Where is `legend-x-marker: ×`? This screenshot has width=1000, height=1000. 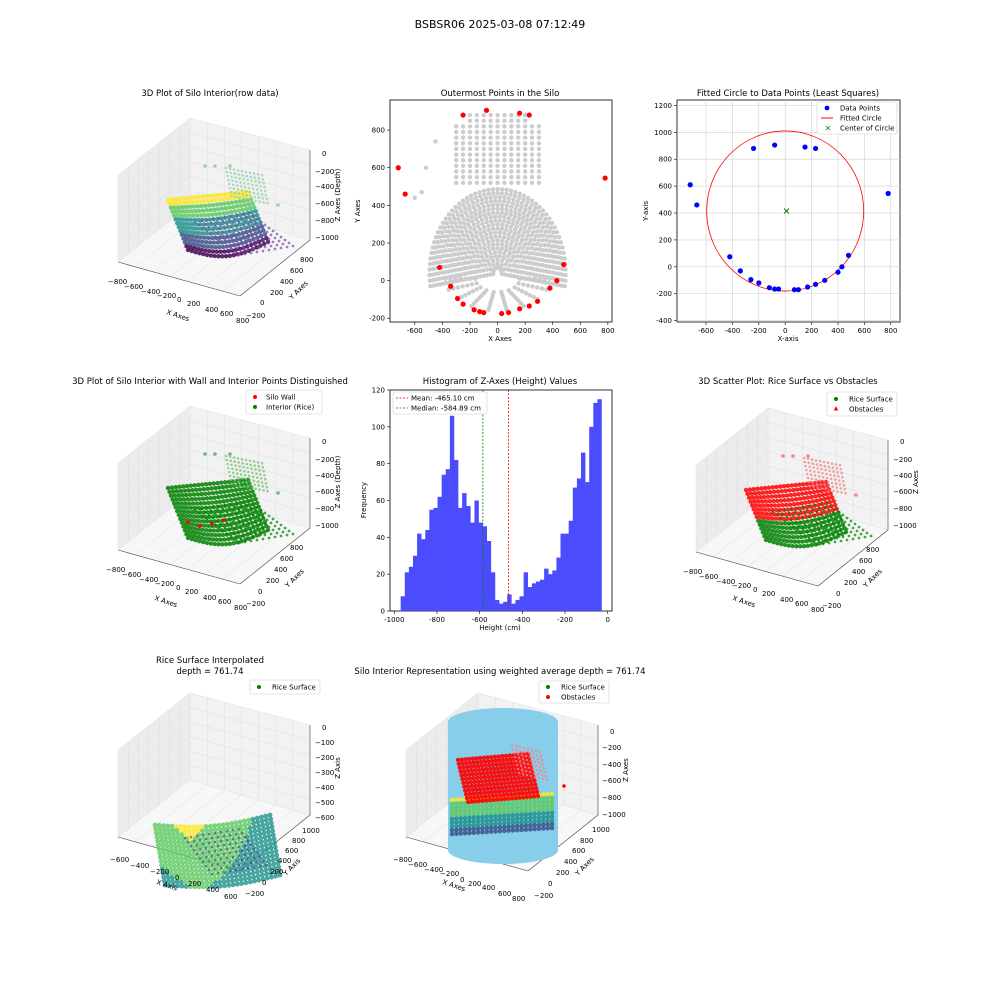 legend-x-marker: × is located at coordinates (828, 128).